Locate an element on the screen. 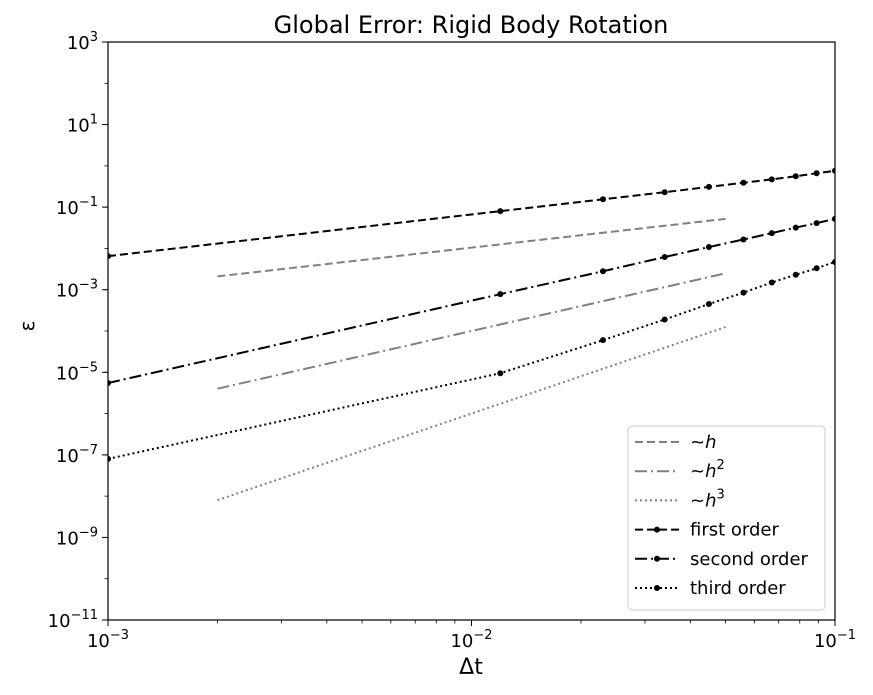  legend-entry: third order is located at coordinates (710, 588).